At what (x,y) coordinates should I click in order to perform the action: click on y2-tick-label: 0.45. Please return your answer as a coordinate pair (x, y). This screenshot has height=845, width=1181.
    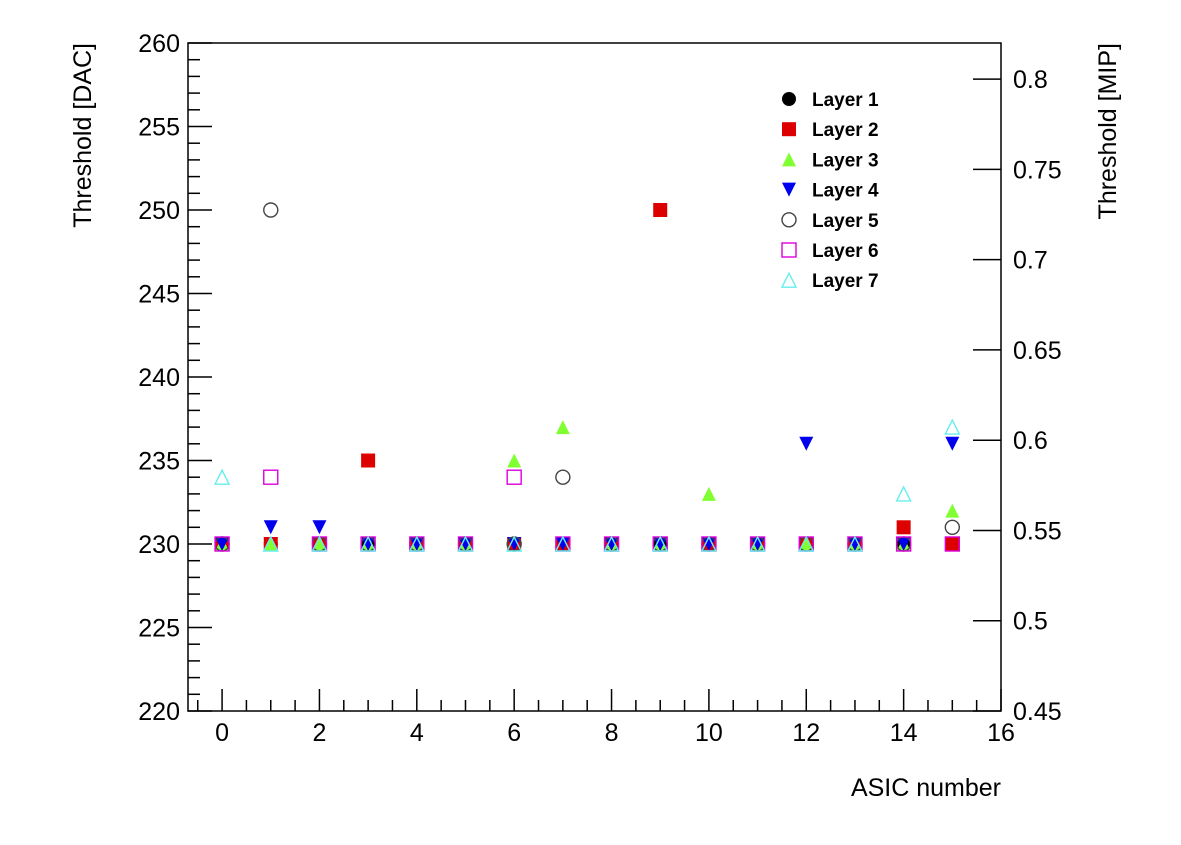
    Looking at the image, I should click on (1037, 712).